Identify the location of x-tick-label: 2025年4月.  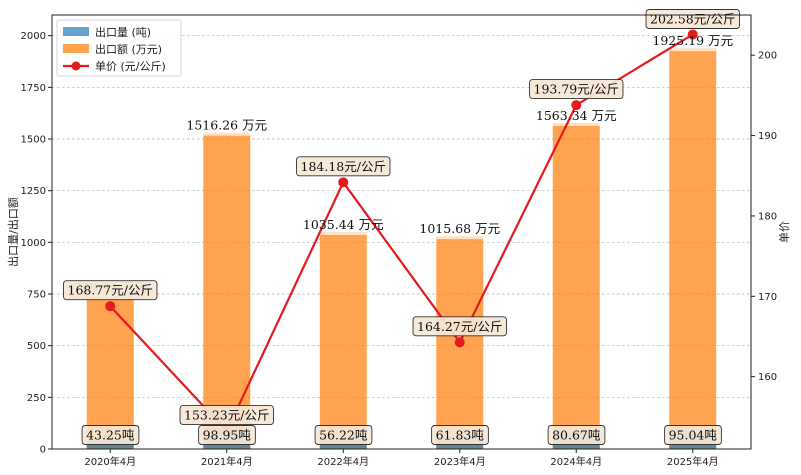
(693, 461).